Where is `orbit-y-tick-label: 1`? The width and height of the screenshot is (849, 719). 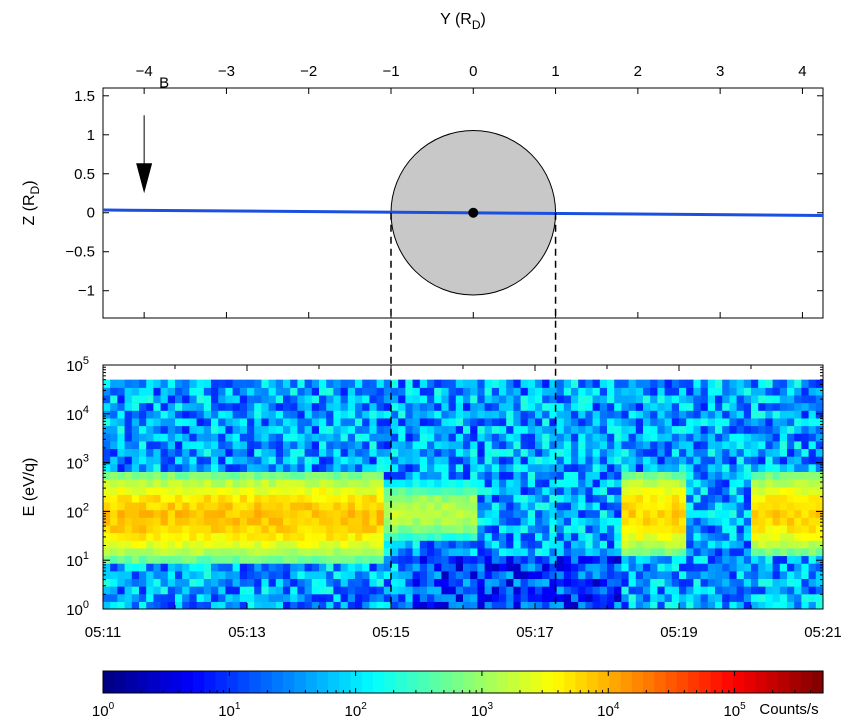 orbit-y-tick-label: 1 is located at coordinates (91, 135).